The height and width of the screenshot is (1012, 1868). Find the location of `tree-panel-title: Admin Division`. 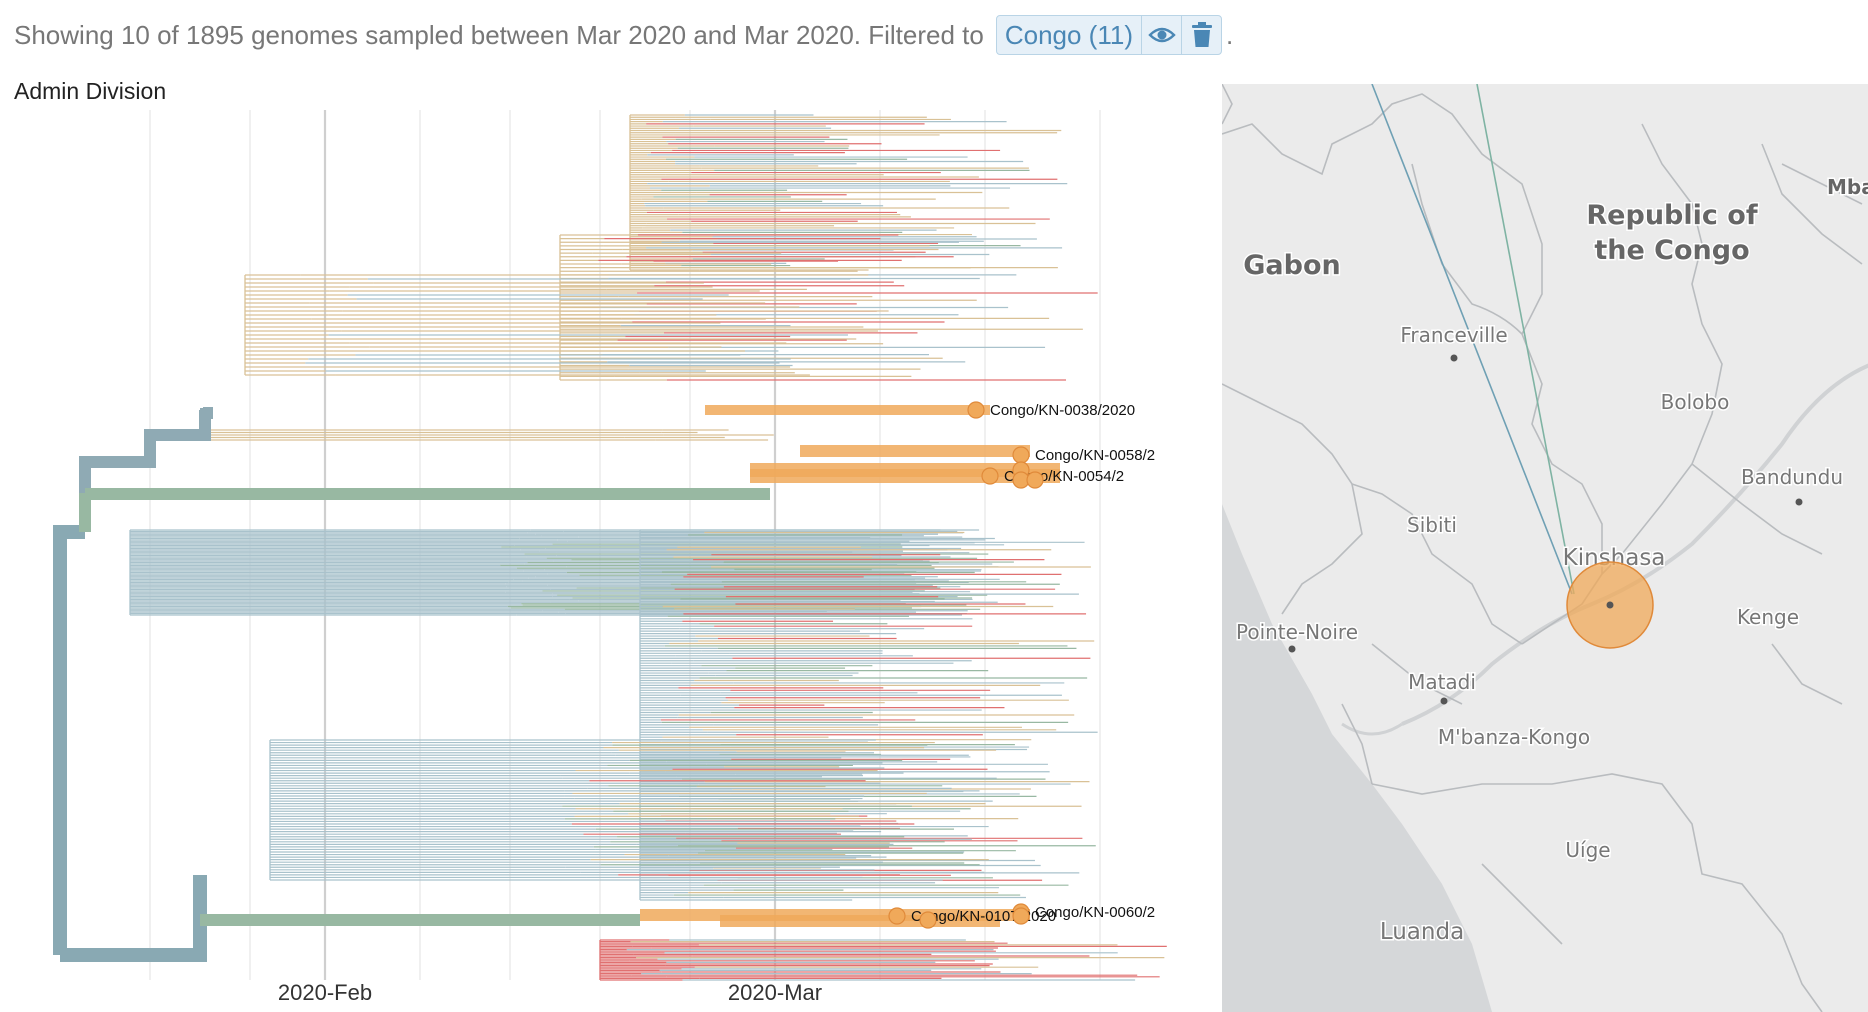

tree-panel-title: Admin Division is located at coordinates (90, 91).